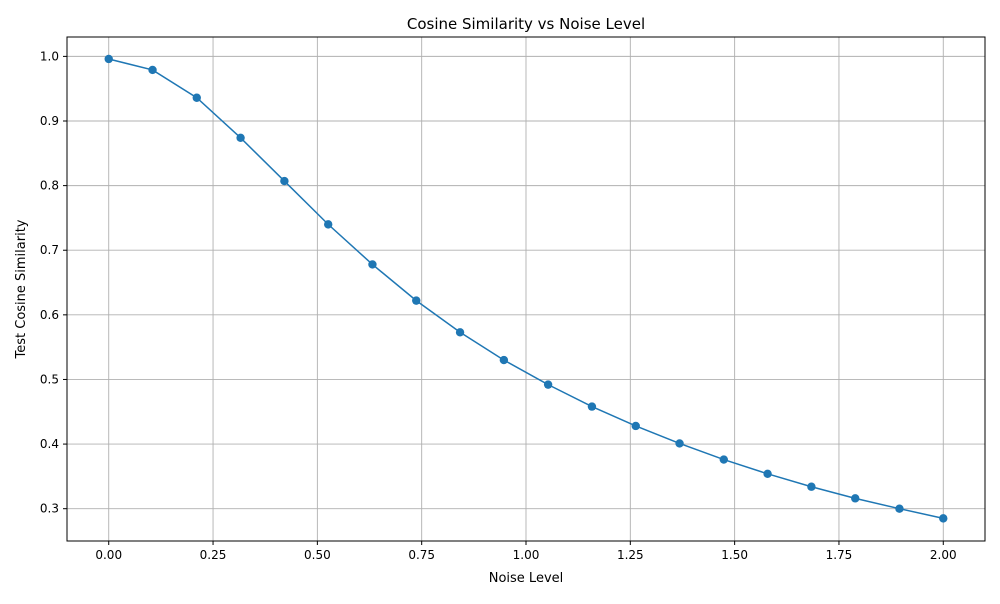  Describe the element at coordinates (317, 555) in the screenshot. I see `x-tick-label: 0.50` at that location.